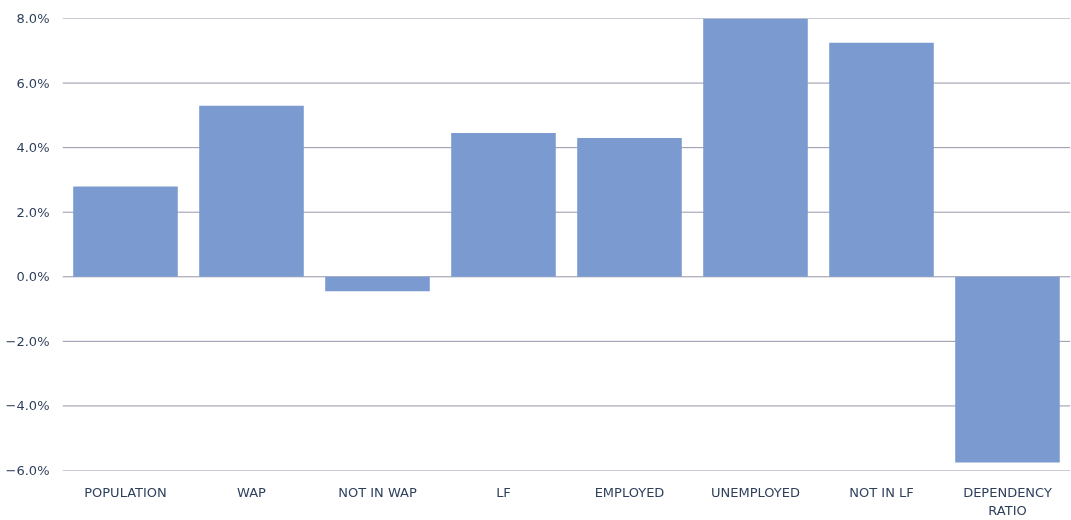 This screenshot has width=1071, height=520. Describe the element at coordinates (503, 492) in the screenshot. I see `x-tick-label: LF` at that location.